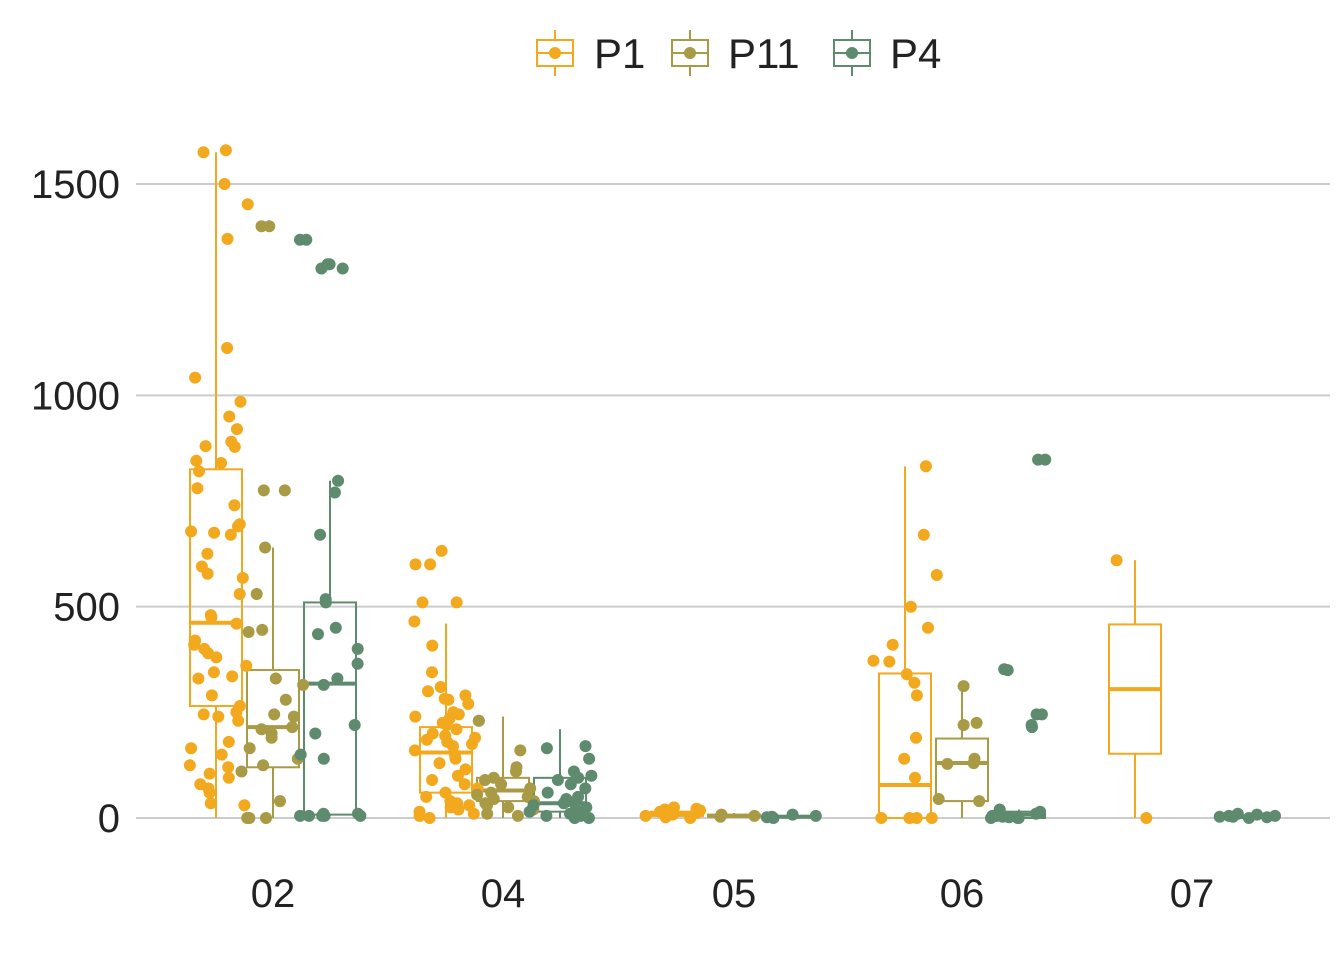 The height and width of the screenshot is (960, 1344). Describe the element at coordinates (330, 708) in the screenshot. I see `box-body` at that location.